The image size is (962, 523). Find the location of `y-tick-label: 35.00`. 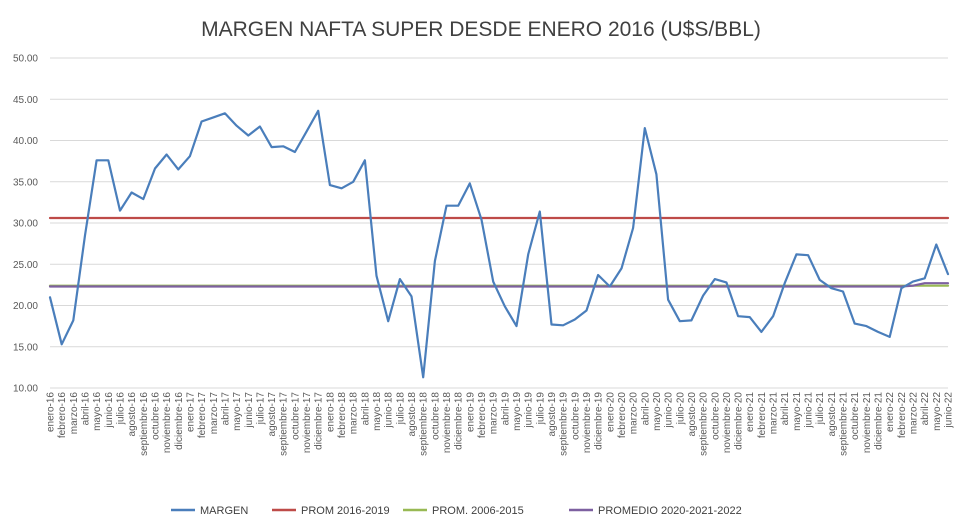

y-tick-label: 35.00 is located at coordinates (25, 182).